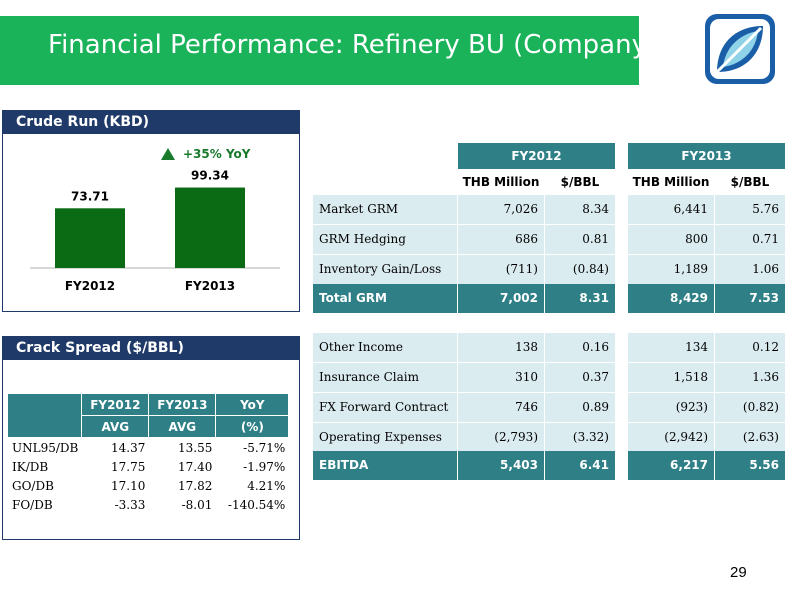 Image resolution: width=800 pixels, height=600 pixels. What do you see at coordinates (45, 447) in the screenshot?
I see `crack-row-name: UNL95/DB` at bounding box center [45, 447].